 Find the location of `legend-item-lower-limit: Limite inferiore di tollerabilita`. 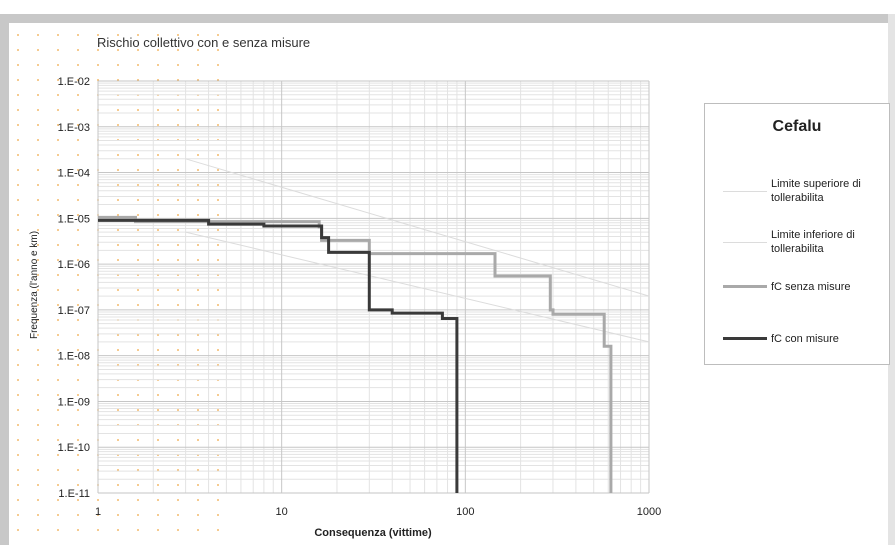

legend-item-lower-limit: Limite inferiore di tollerabilita is located at coordinates (797, 245).